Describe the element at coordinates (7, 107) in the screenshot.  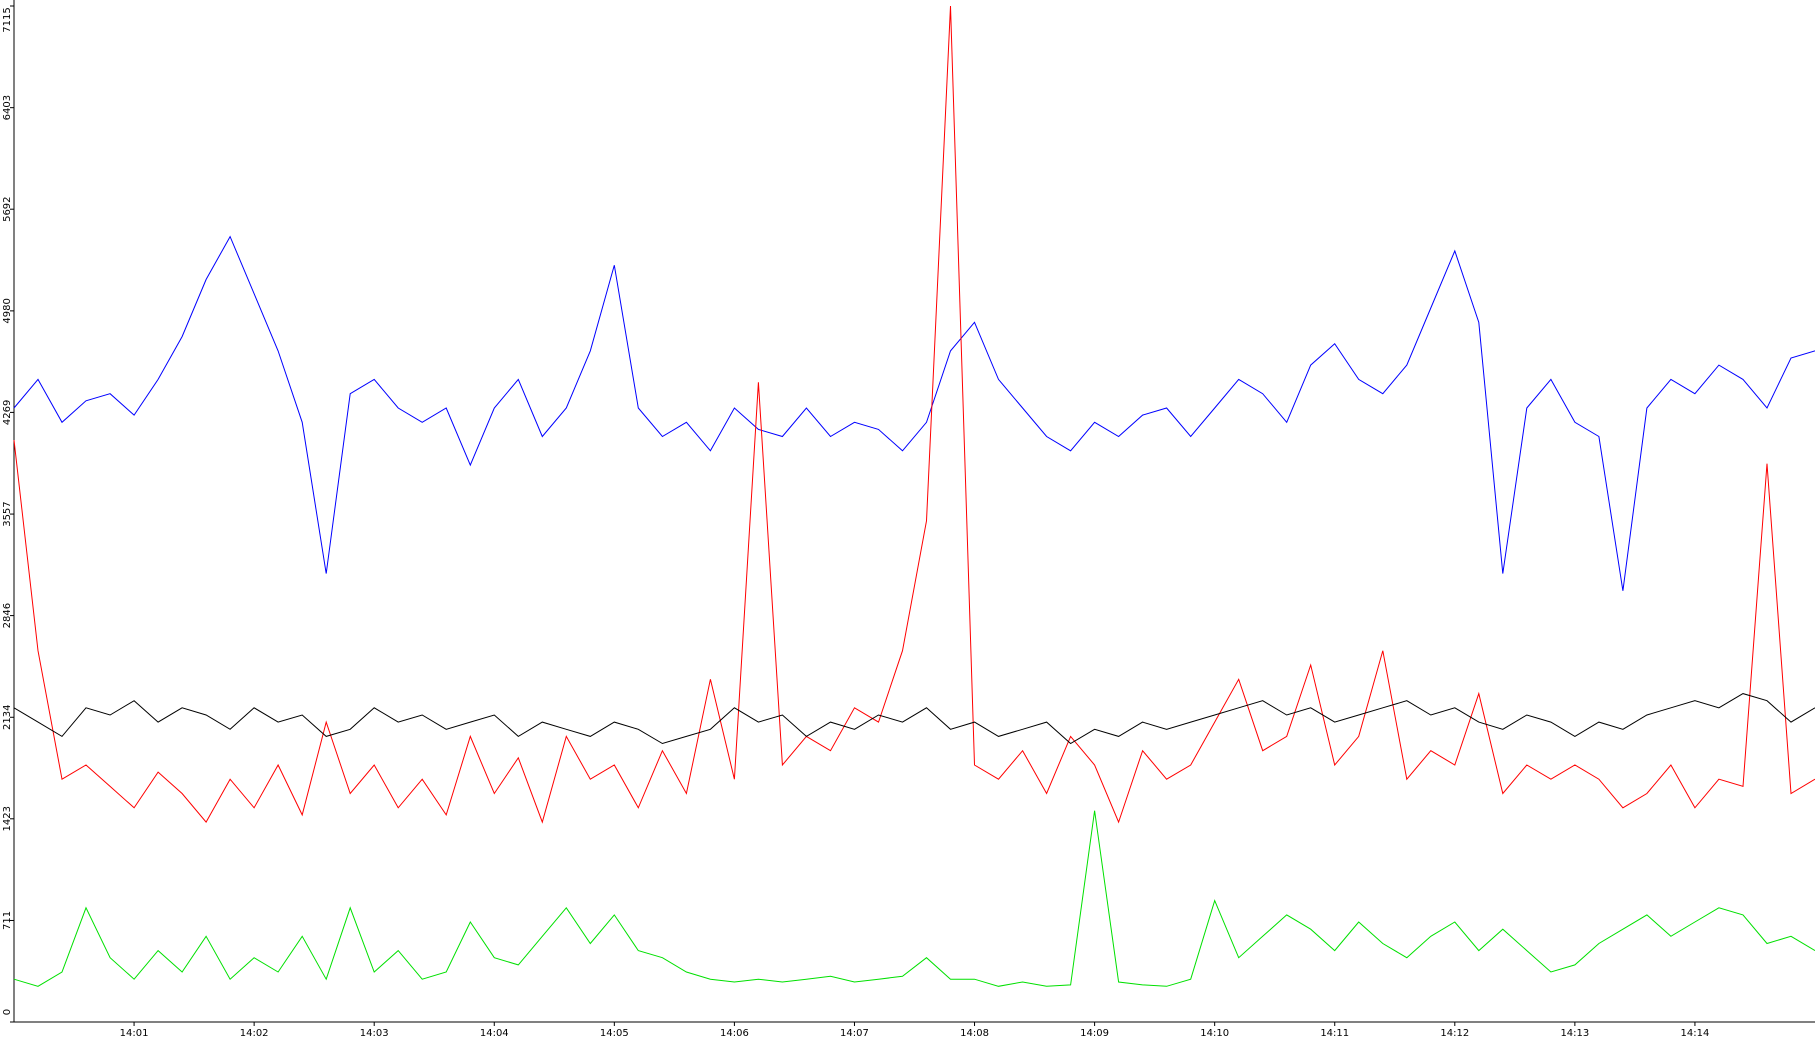
I see `y-tick-label: 6403` at that location.